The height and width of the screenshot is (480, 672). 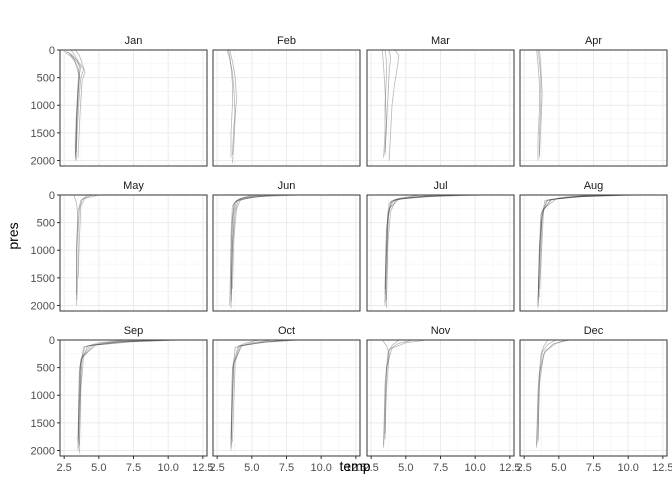 What do you see at coordinates (442, 399) in the screenshot?
I see `panel-nov: Nov 2.5 5.0 7.5 10.0 12.5` at bounding box center [442, 399].